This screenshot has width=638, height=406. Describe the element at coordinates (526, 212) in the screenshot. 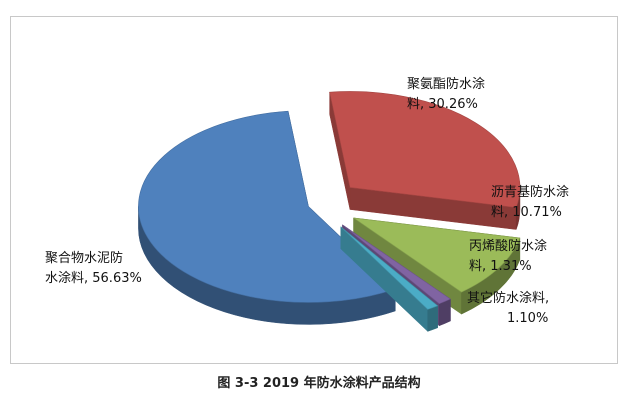

I see `label-asphalt-line2: 料, 10.71%` at that location.